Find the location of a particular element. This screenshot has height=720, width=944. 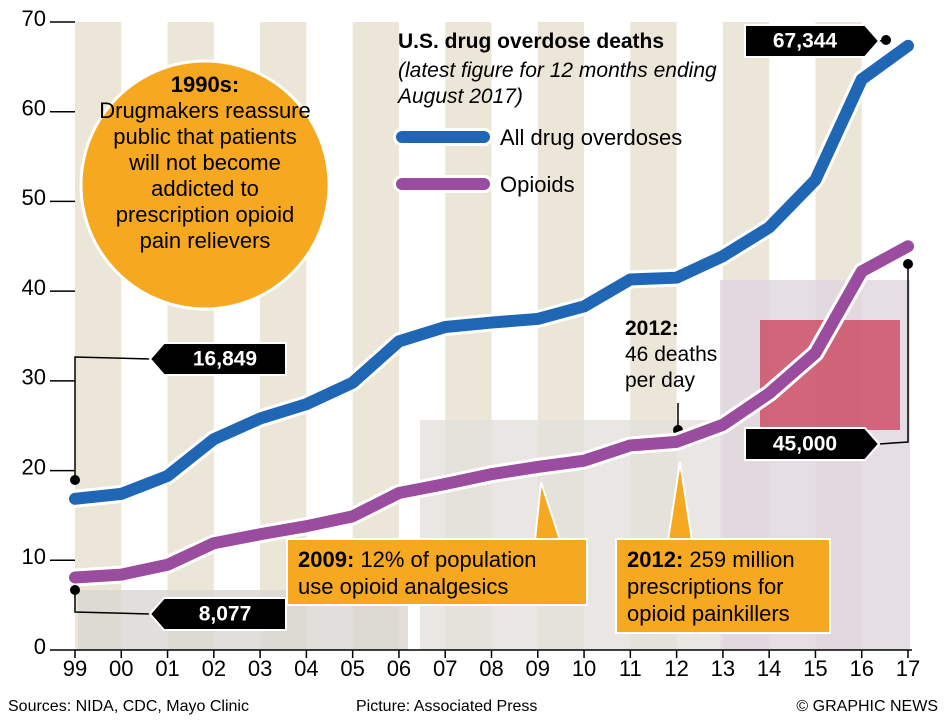

value-label: 8,077 is located at coordinates (225, 614).